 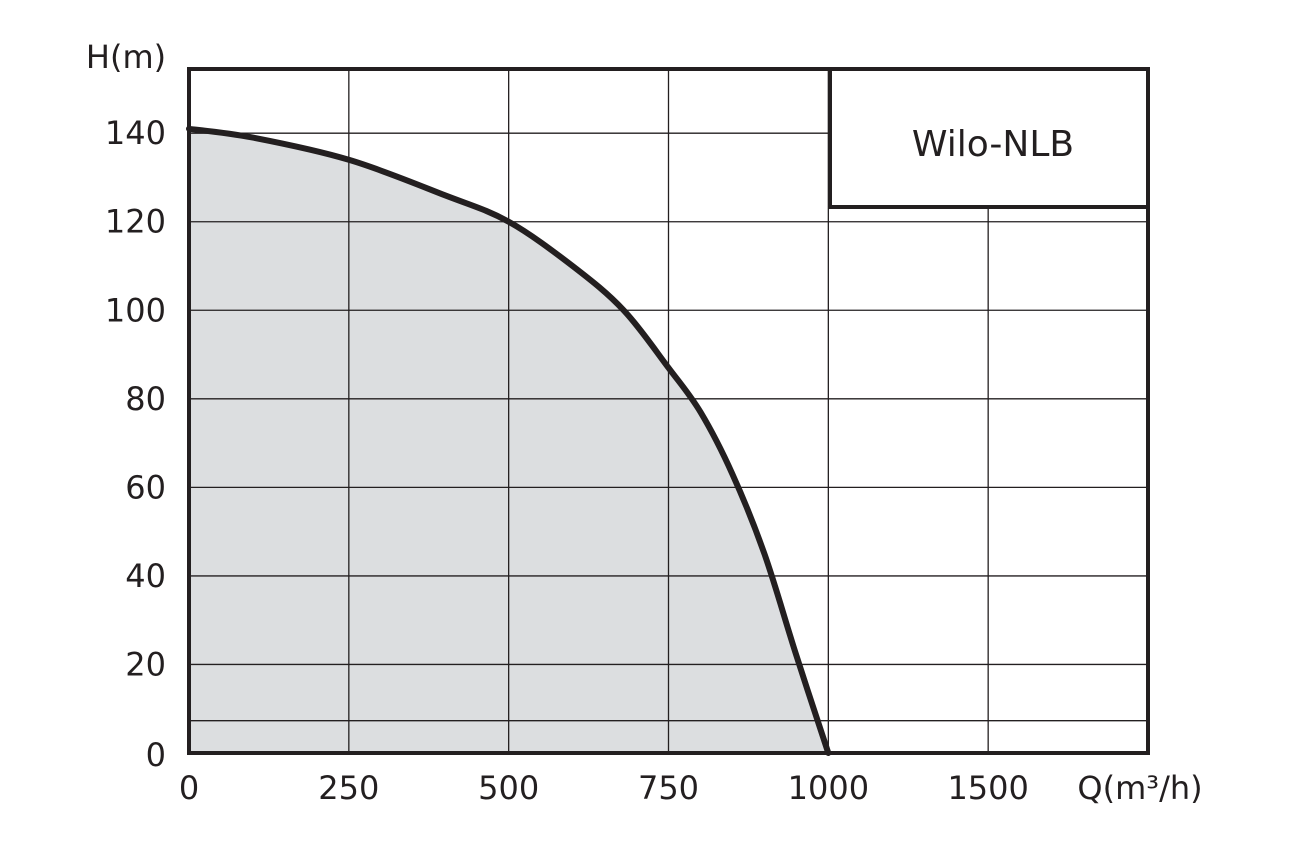 I want to click on y-tick-label: 20, so click(x=145, y=664).